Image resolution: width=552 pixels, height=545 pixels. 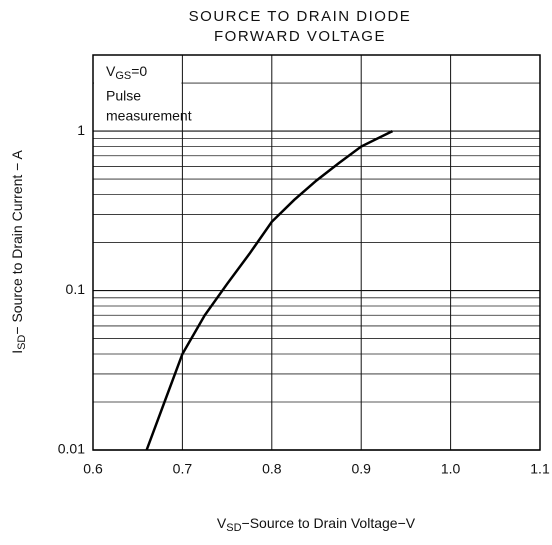 What do you see at coordinates (139, 71) in the screenshot?
I see `annotation-rest: =0` at bounding box center [139, 71].